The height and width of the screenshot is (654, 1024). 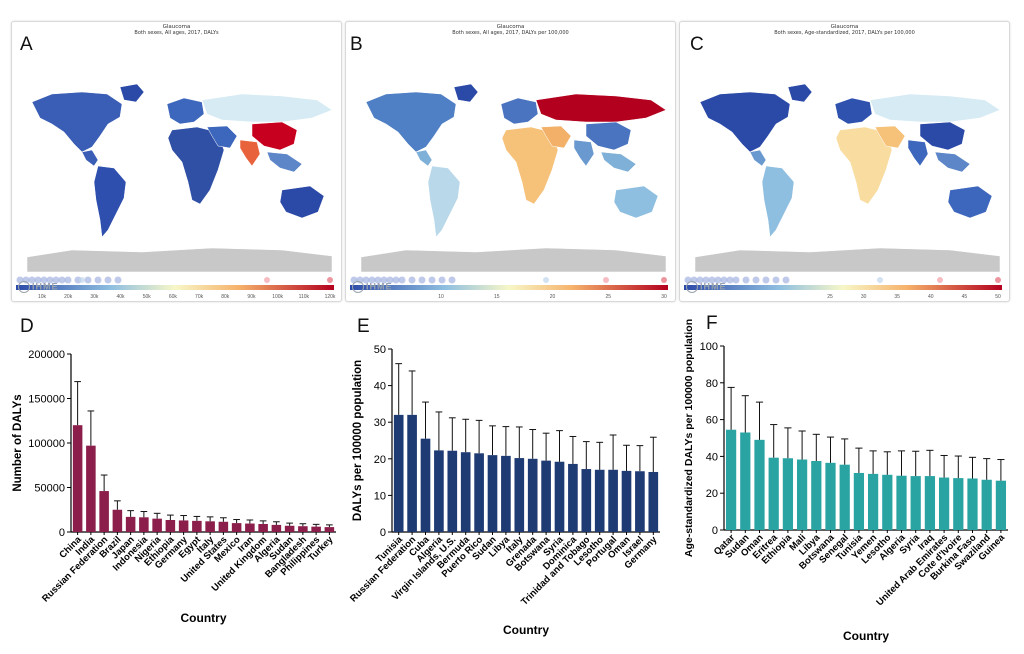 I want to click on region-australia, so click(x=302, y=202).